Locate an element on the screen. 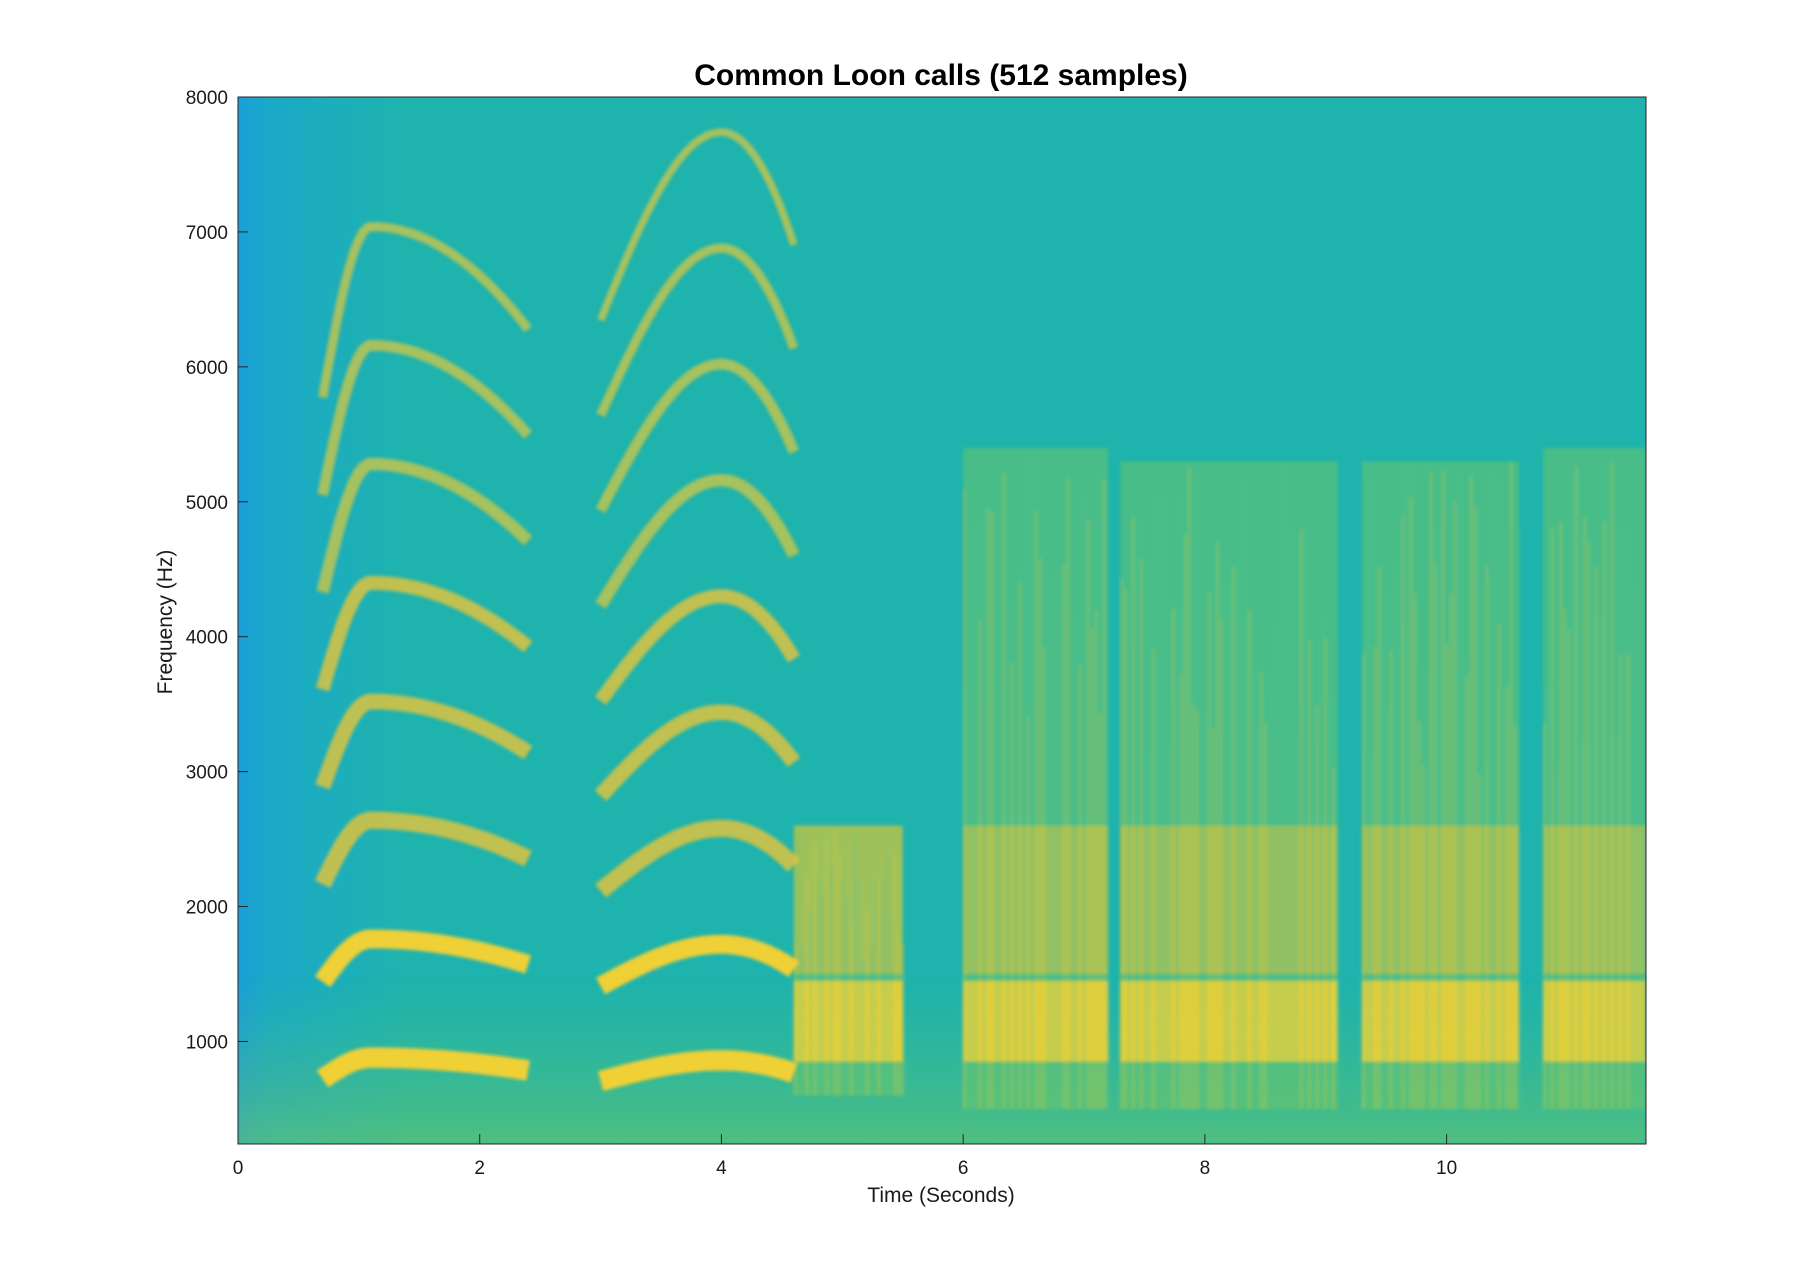 This screenshot has height=1276, width=1802. y-tick-label: 7000 is located at coordinates (207, 233).